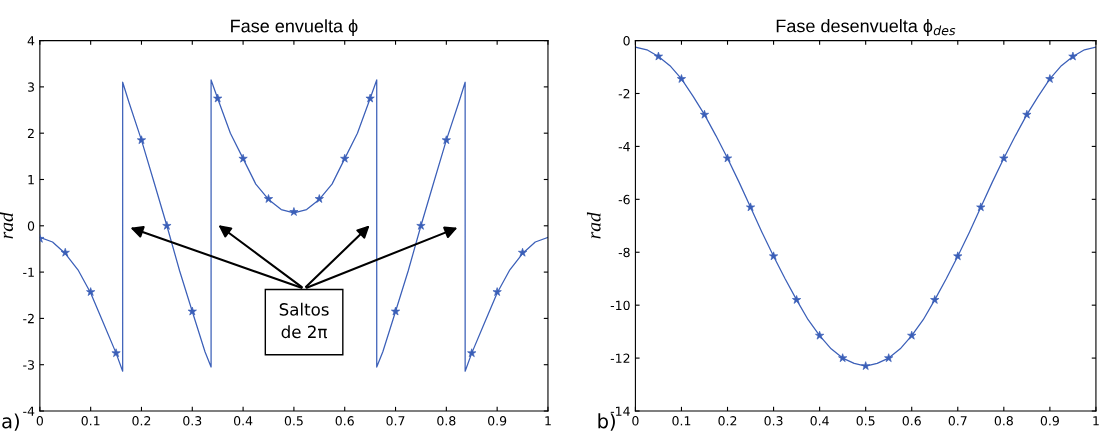 This screenshot has height=441, width=1107. Describe the element at coordinates (31, 180) in the screenshot. I see `y-tick-label: 1` at that location.